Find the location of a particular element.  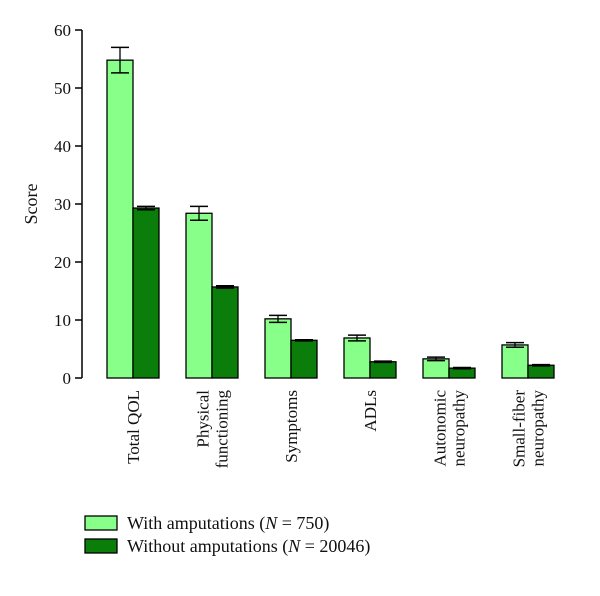

y-tick-label: 10 is located at coordinates (62, 320).